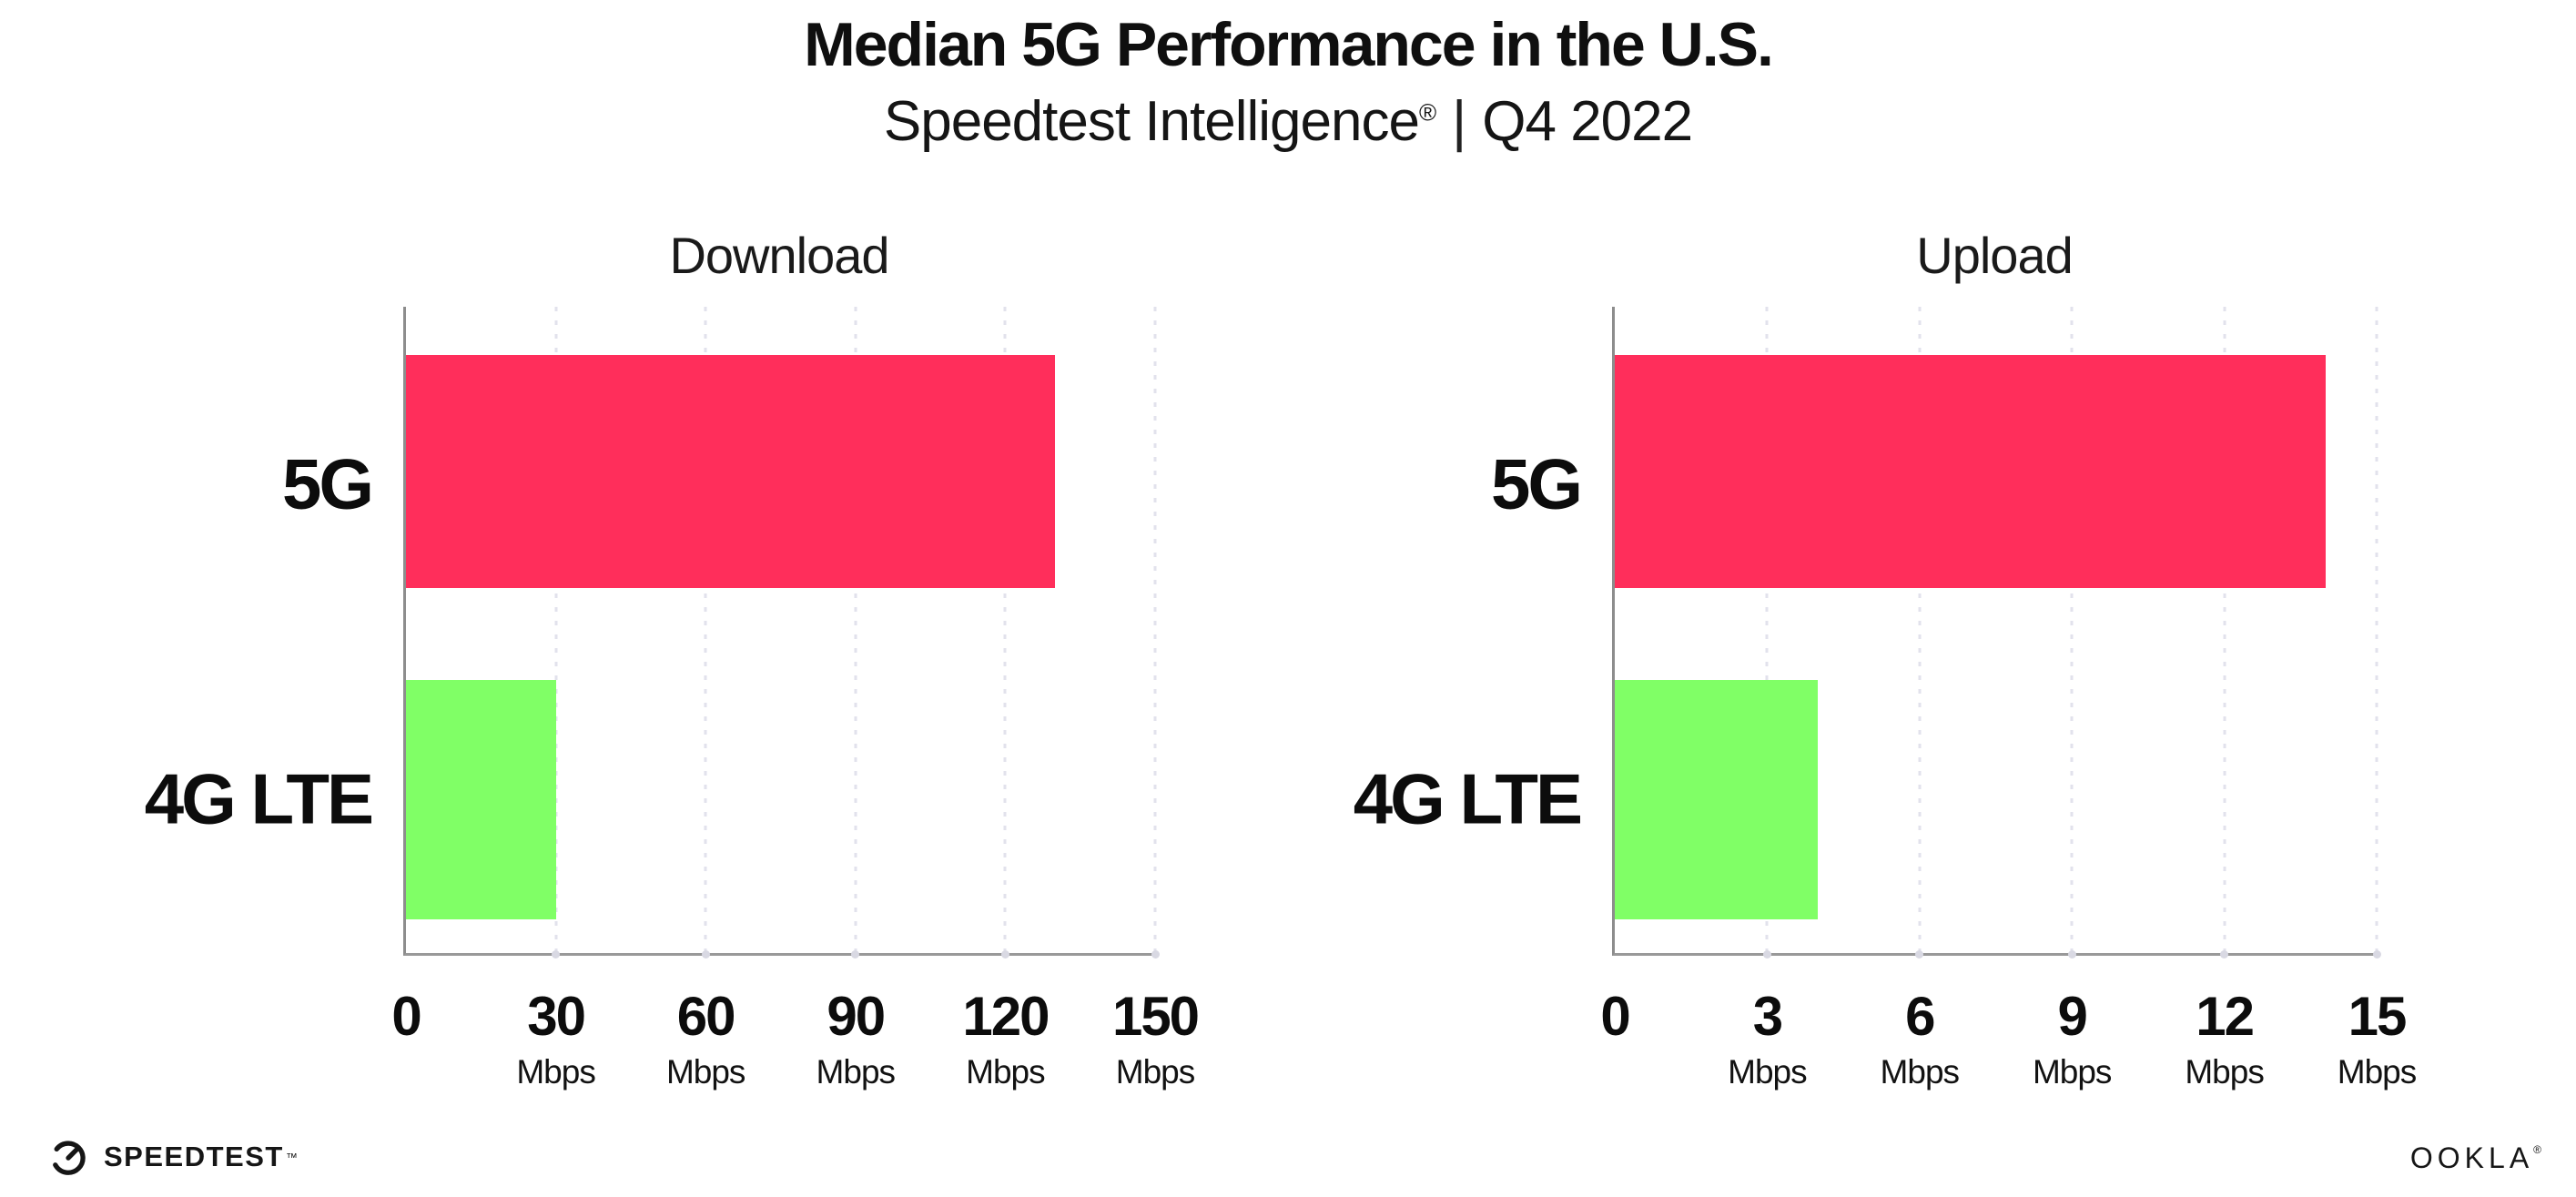 This screenshot has width=2576, height=1197. I want to click on tick-value: 120, so click(1006, 1017).